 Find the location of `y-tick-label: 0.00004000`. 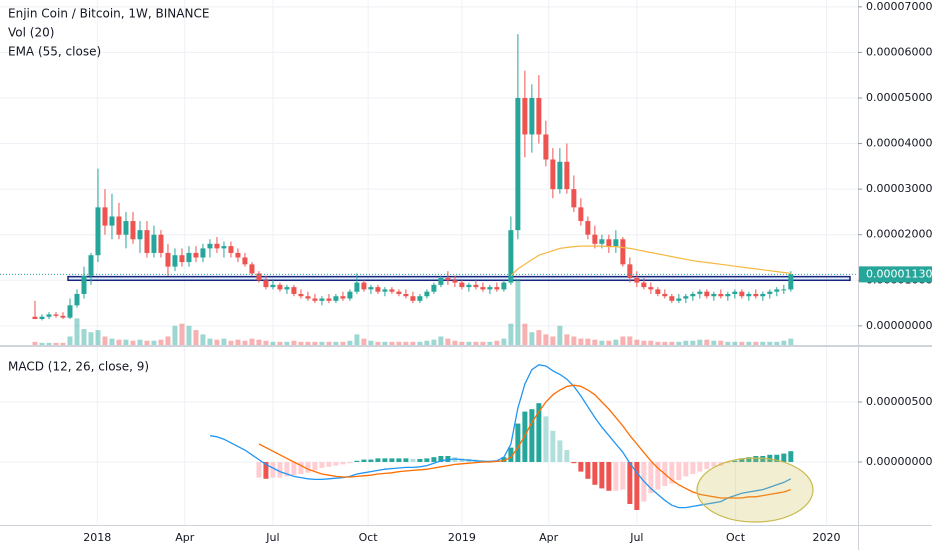

y-tick-label: 0.00004000 is located at coordinates (899, 143).